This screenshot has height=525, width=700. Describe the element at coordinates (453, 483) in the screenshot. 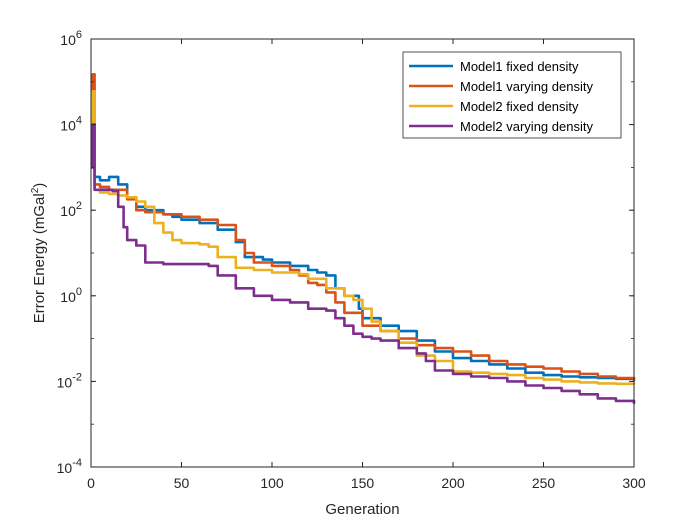

I see `x-tick-label: 200` at that location.